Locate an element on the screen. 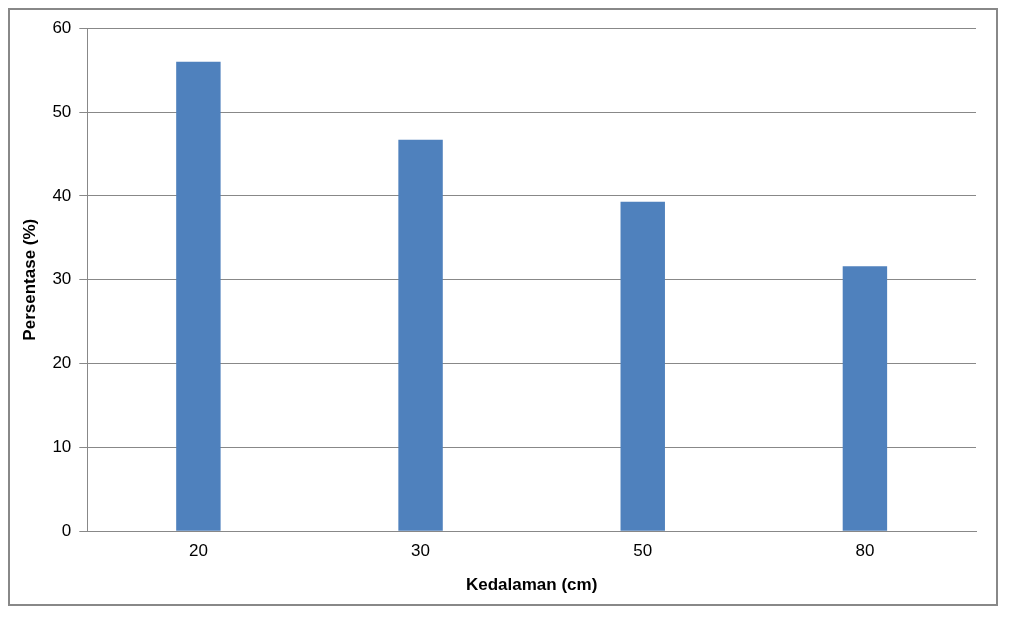 Image resolution: width=1011 pixels, height=620 pixels. y-tick-label: 60 is located at coordinates (62, 27).